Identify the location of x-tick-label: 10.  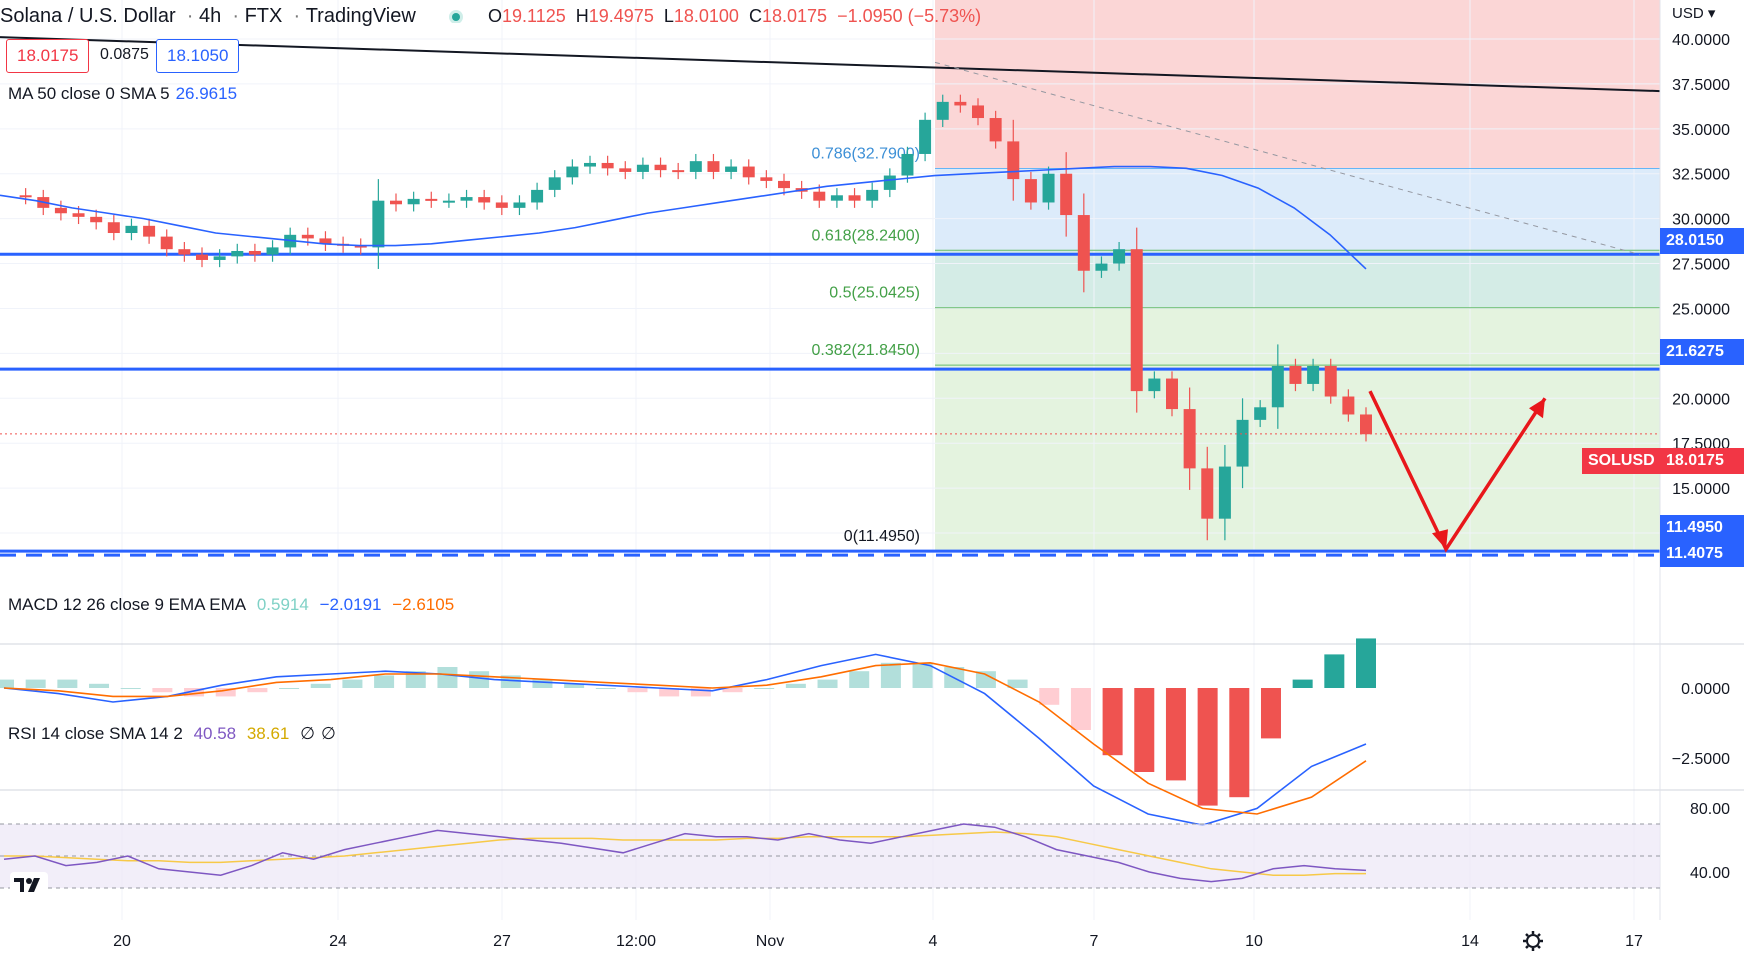
(1254, 941).